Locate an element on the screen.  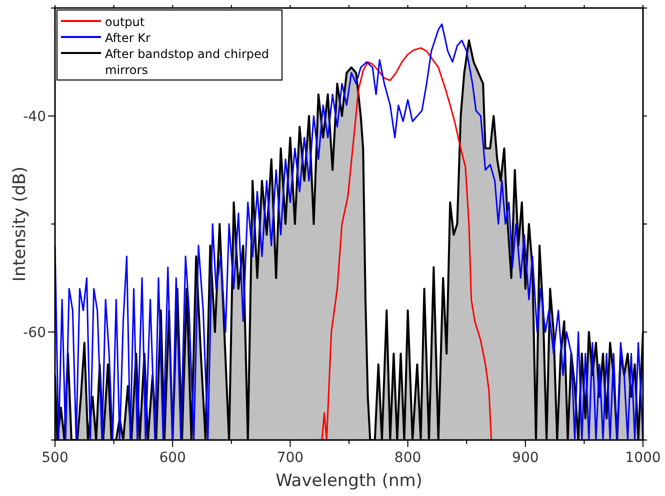
x-tick-label: 800 is located at coordinates (408, 458).